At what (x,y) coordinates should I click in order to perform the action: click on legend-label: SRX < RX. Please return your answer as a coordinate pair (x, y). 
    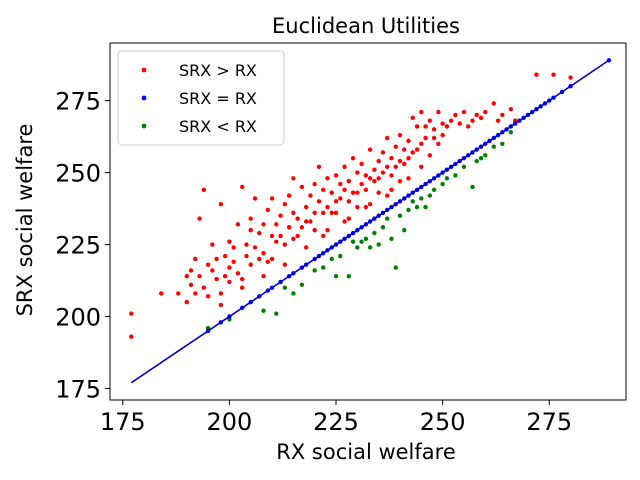
    Looking at the image, I should click on (218, 126).